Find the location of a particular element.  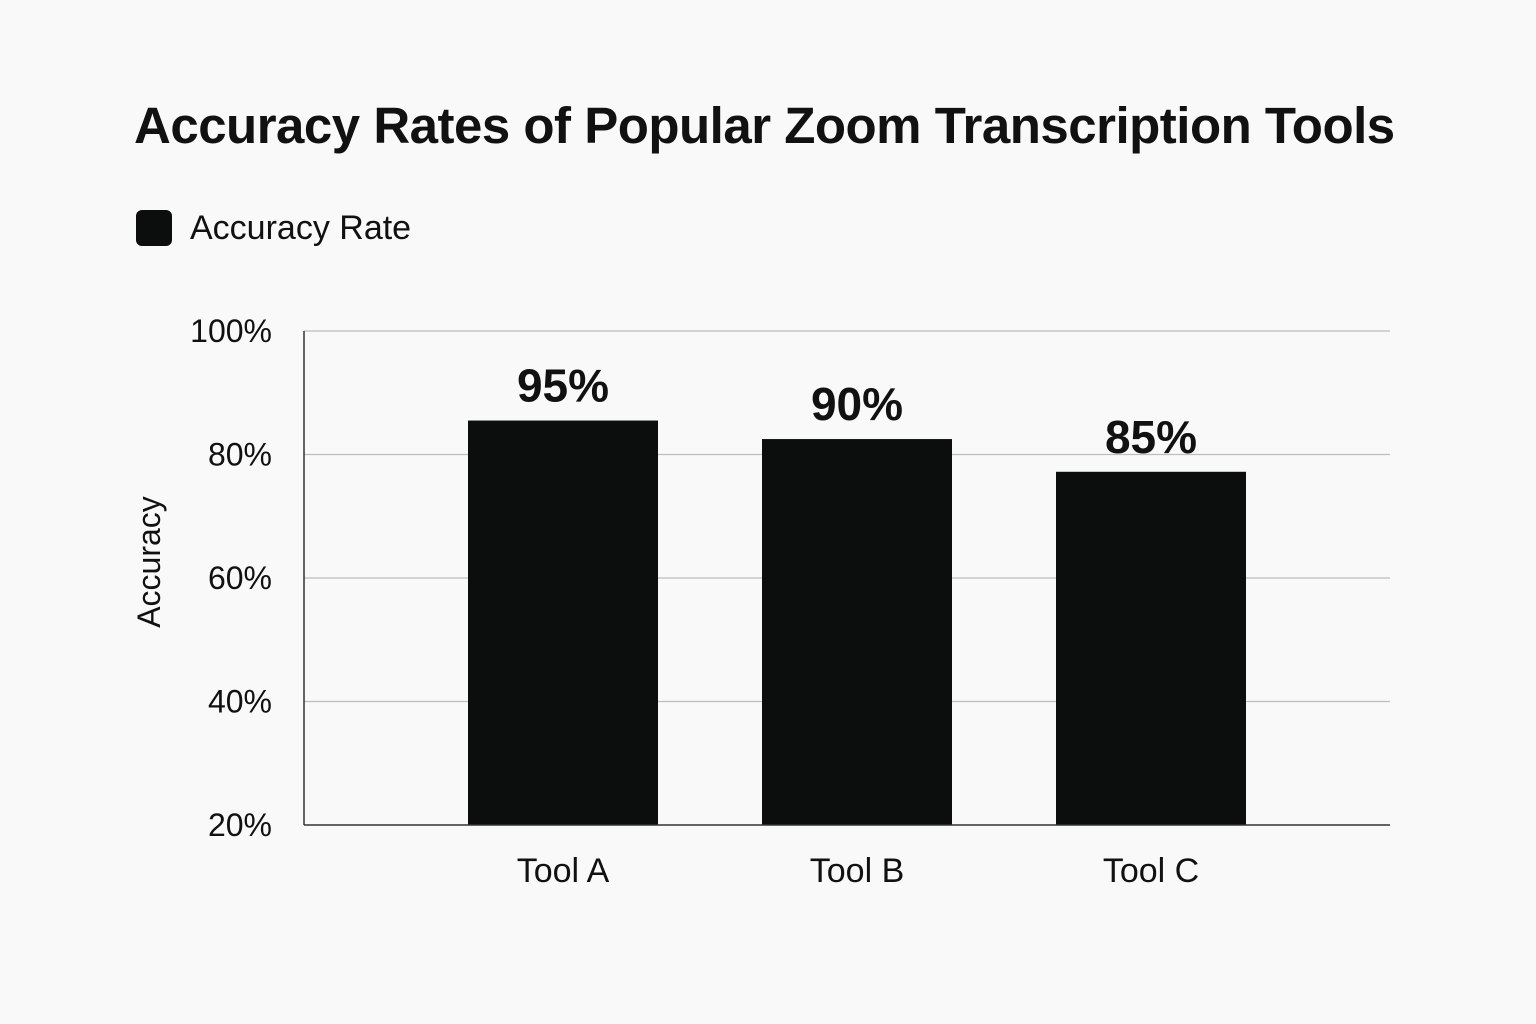

x-tick-label: Tool B is located at coordinates (857, 871).